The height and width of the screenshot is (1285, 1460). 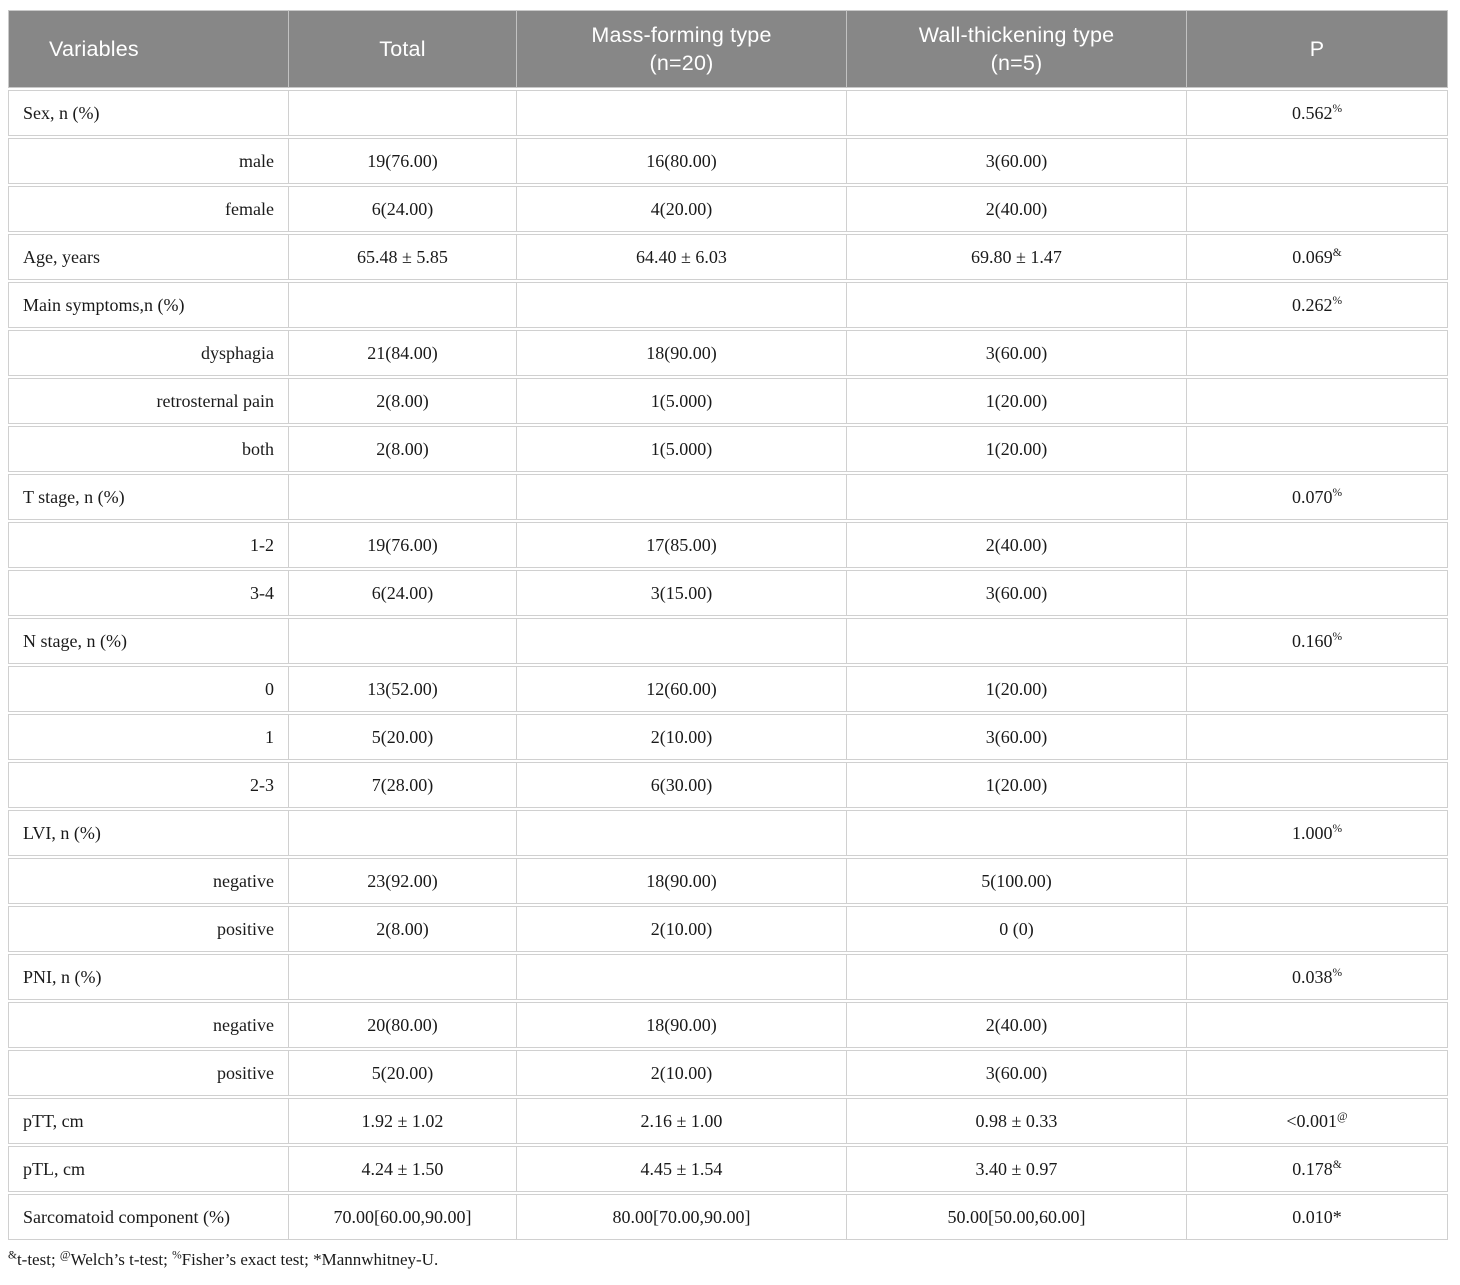 I want to click on header-label: Wall-thickening type, so click(x=1016, y=35).